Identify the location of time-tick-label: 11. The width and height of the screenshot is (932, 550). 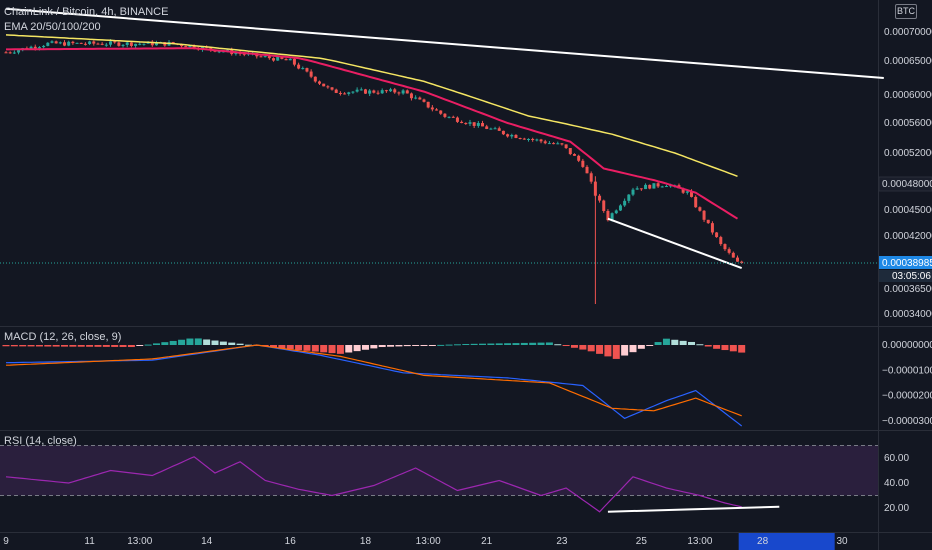
(89, 541).